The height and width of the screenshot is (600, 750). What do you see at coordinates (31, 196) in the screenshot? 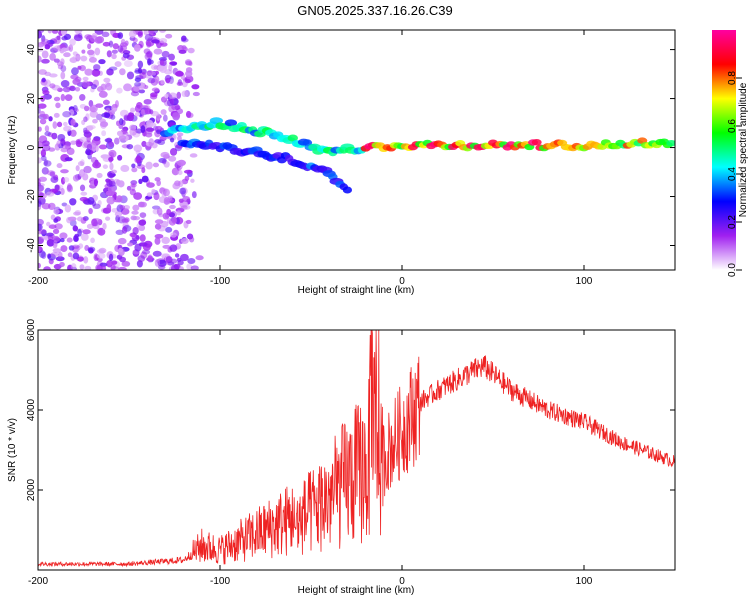
I see `spectrogram-y-tick-label: -20` at bounding box center [31, 196].